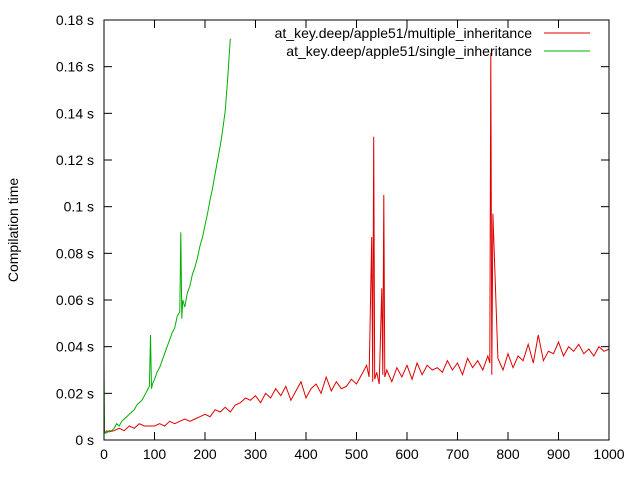  Describe the element at coordinates (75, 113) in the screenshot. I see `y-tick-label: 0.14 s` at that location.